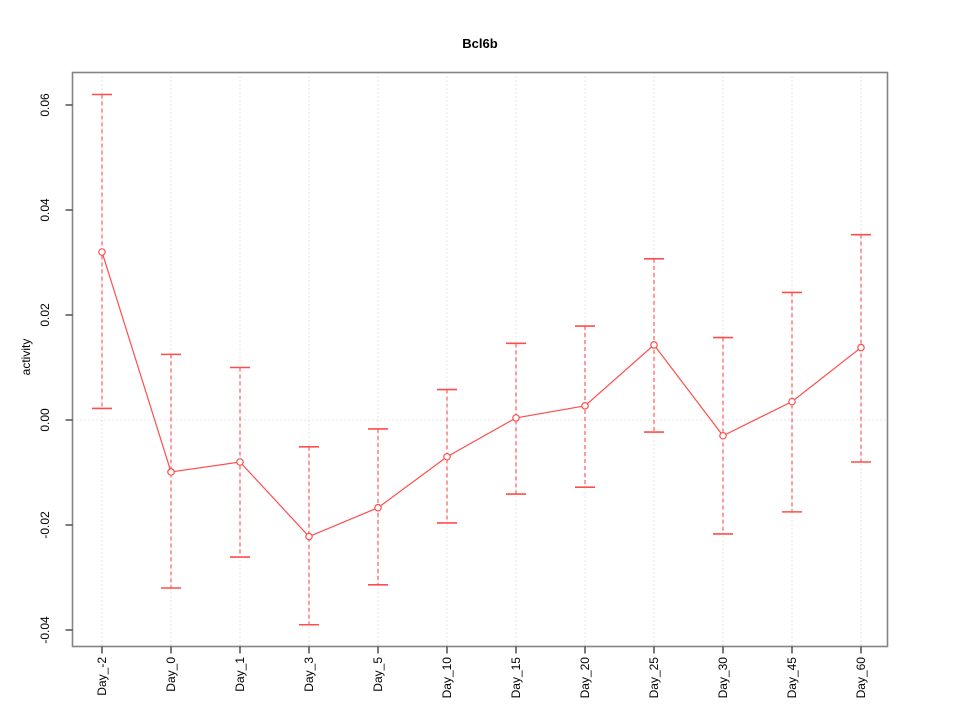 Image resolution: width=960 pixels, height=720 pixels. What do you see at coordinates (26, 357) in the screenshot?
I see `y-axis-label: activity` at bounding box center [26, 357].